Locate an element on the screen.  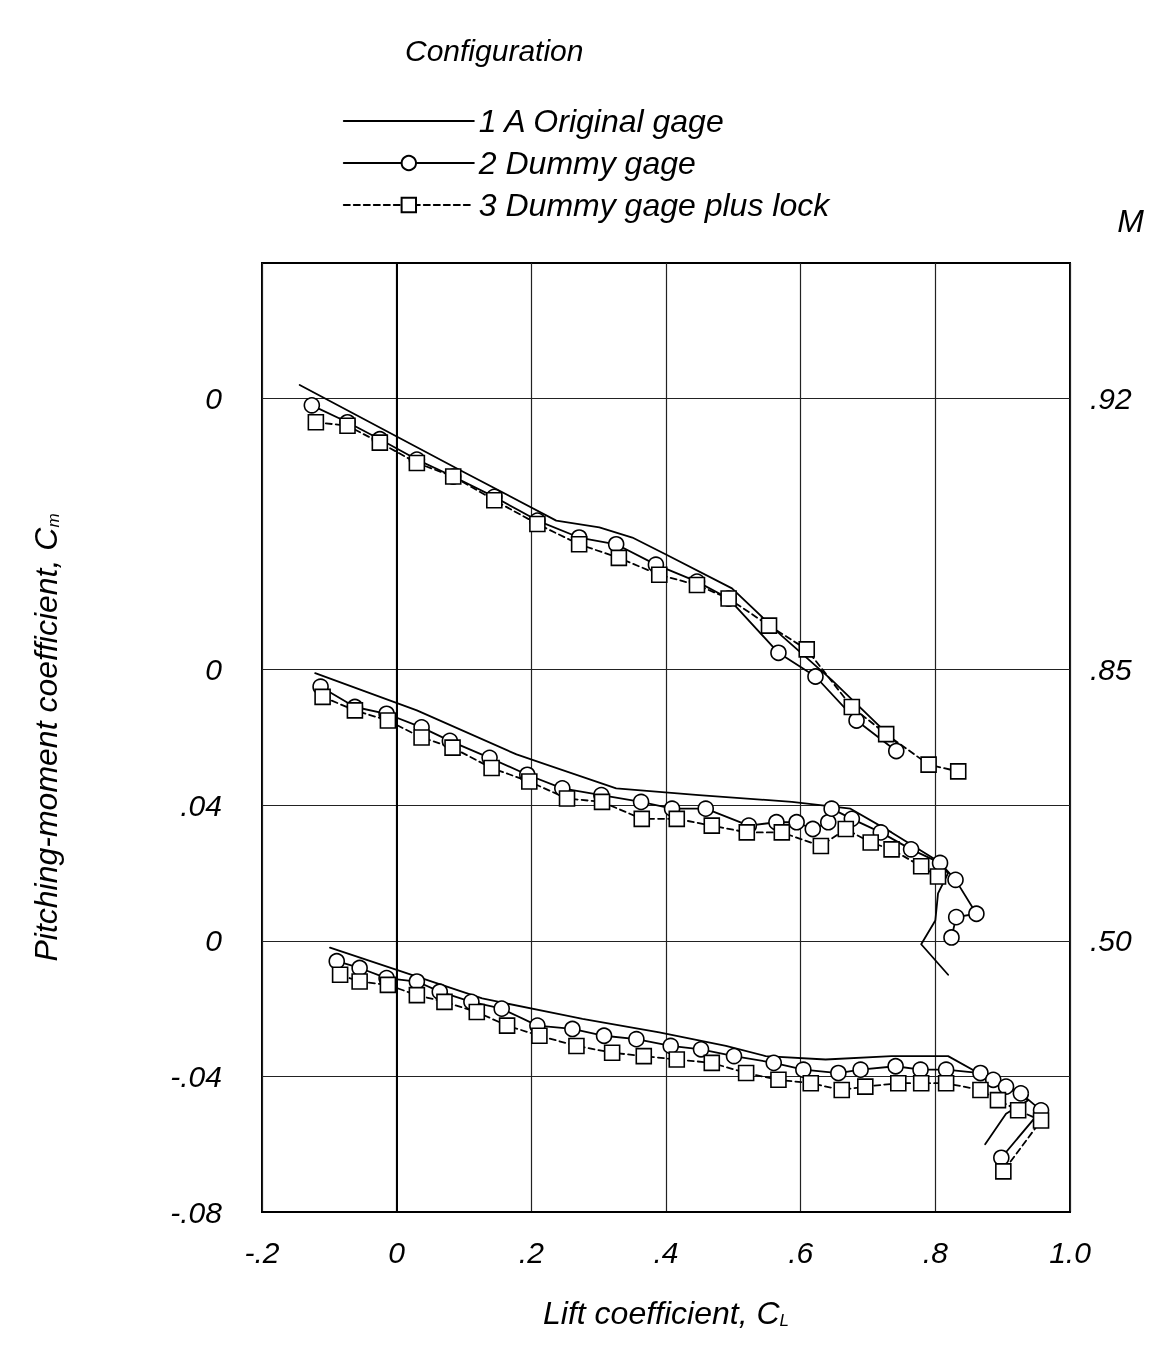
x-tick-label: 1.0 is located at coordinates (1070, 1252).